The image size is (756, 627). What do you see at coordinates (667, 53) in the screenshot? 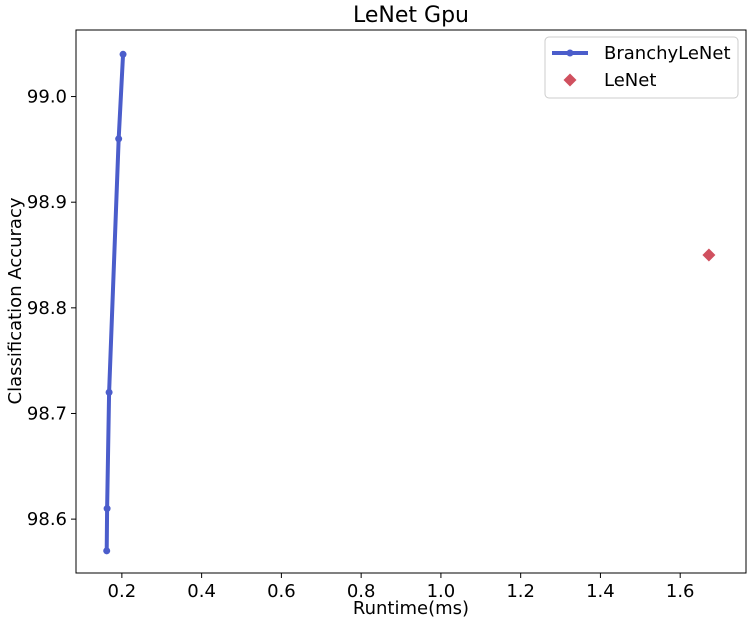
I see `legend-label-branchylenet: BranchyLeNet` at bounding box center [667, 53].